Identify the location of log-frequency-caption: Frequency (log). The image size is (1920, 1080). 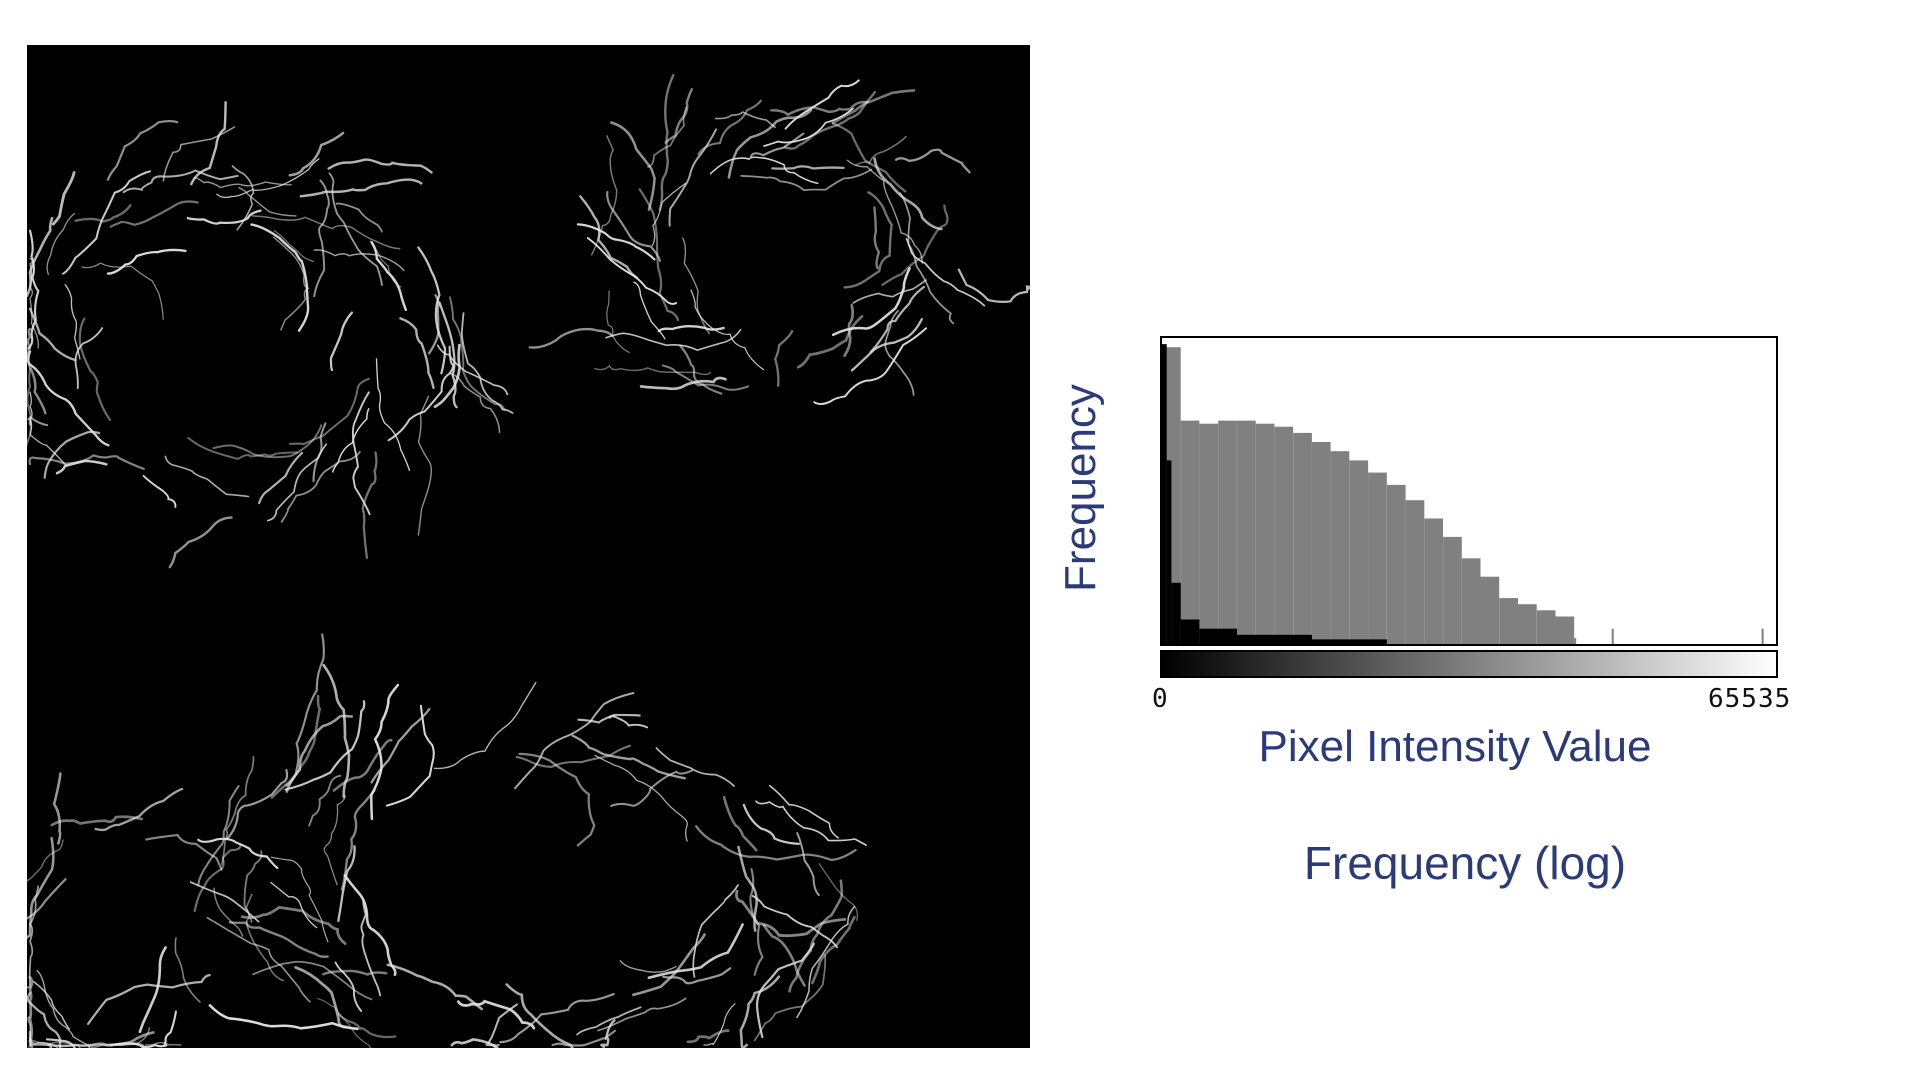
(1465, 863).